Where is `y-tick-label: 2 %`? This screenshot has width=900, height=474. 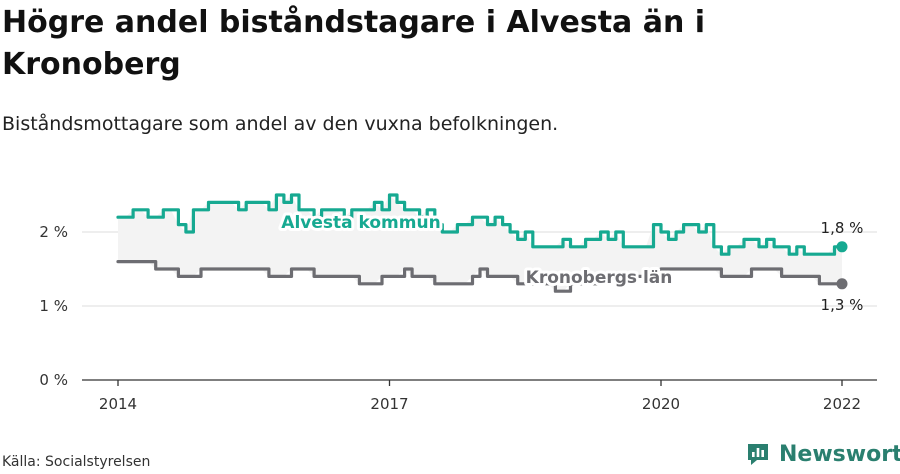
y-tick-label: 2 % is located at coordinates (53, 232).